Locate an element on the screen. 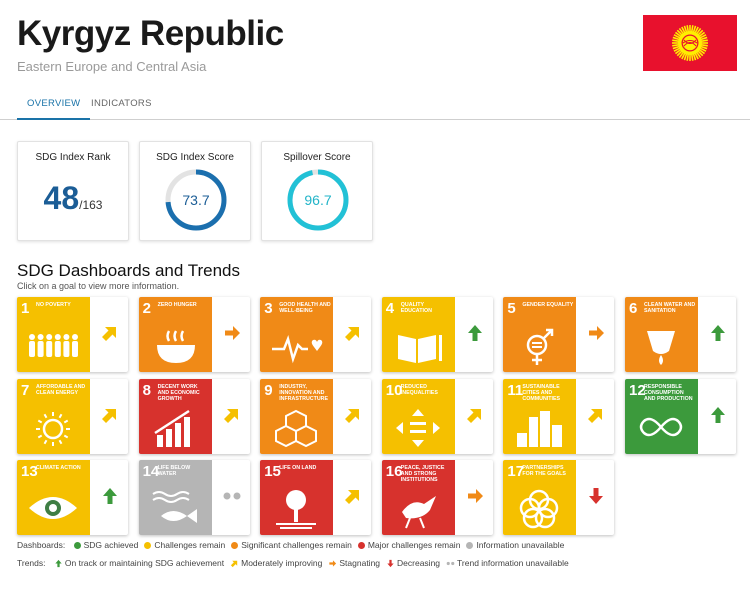 This screenshot has height=590, width=750. goal-tile-6: 6 Clean Water and Sanitation is located at coordinates (680, 334).